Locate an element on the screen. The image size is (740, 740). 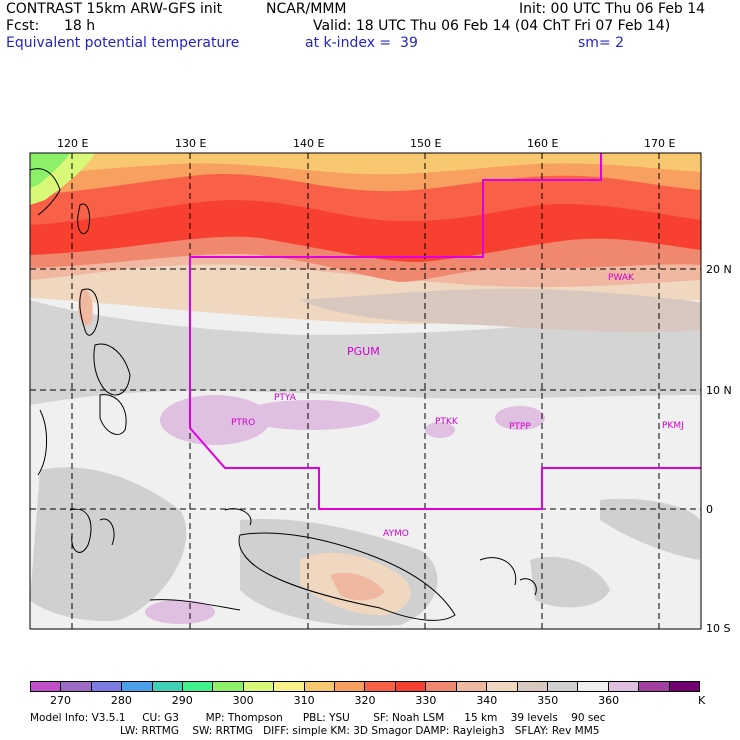
k-index-label: at k-index = 39 is located at coordinates (361, 43).